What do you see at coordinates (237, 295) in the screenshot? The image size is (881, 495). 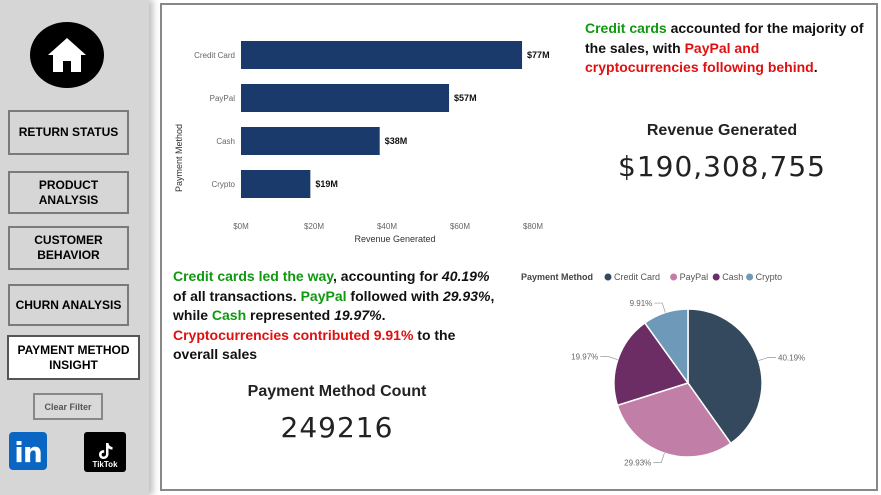 I see `insight-bottom-part4: of all transactions.` at bounding box center [237, 295].